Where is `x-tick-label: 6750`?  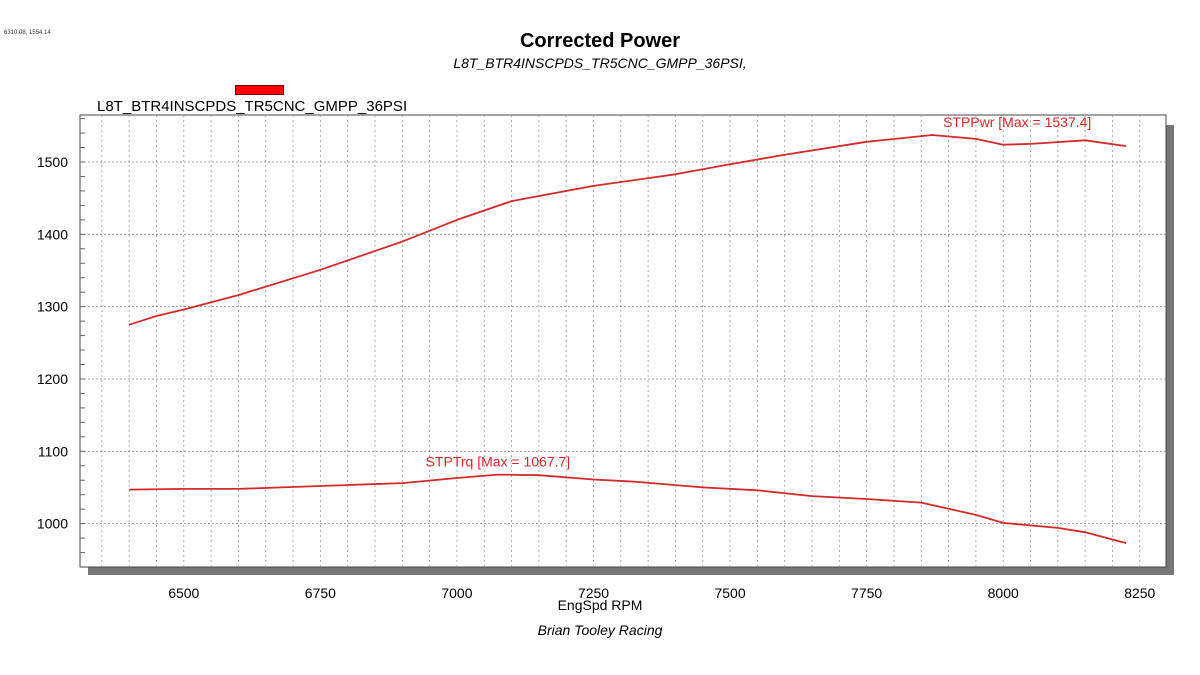
x-tick-label: 6750 is located at coordinates (320, 593).